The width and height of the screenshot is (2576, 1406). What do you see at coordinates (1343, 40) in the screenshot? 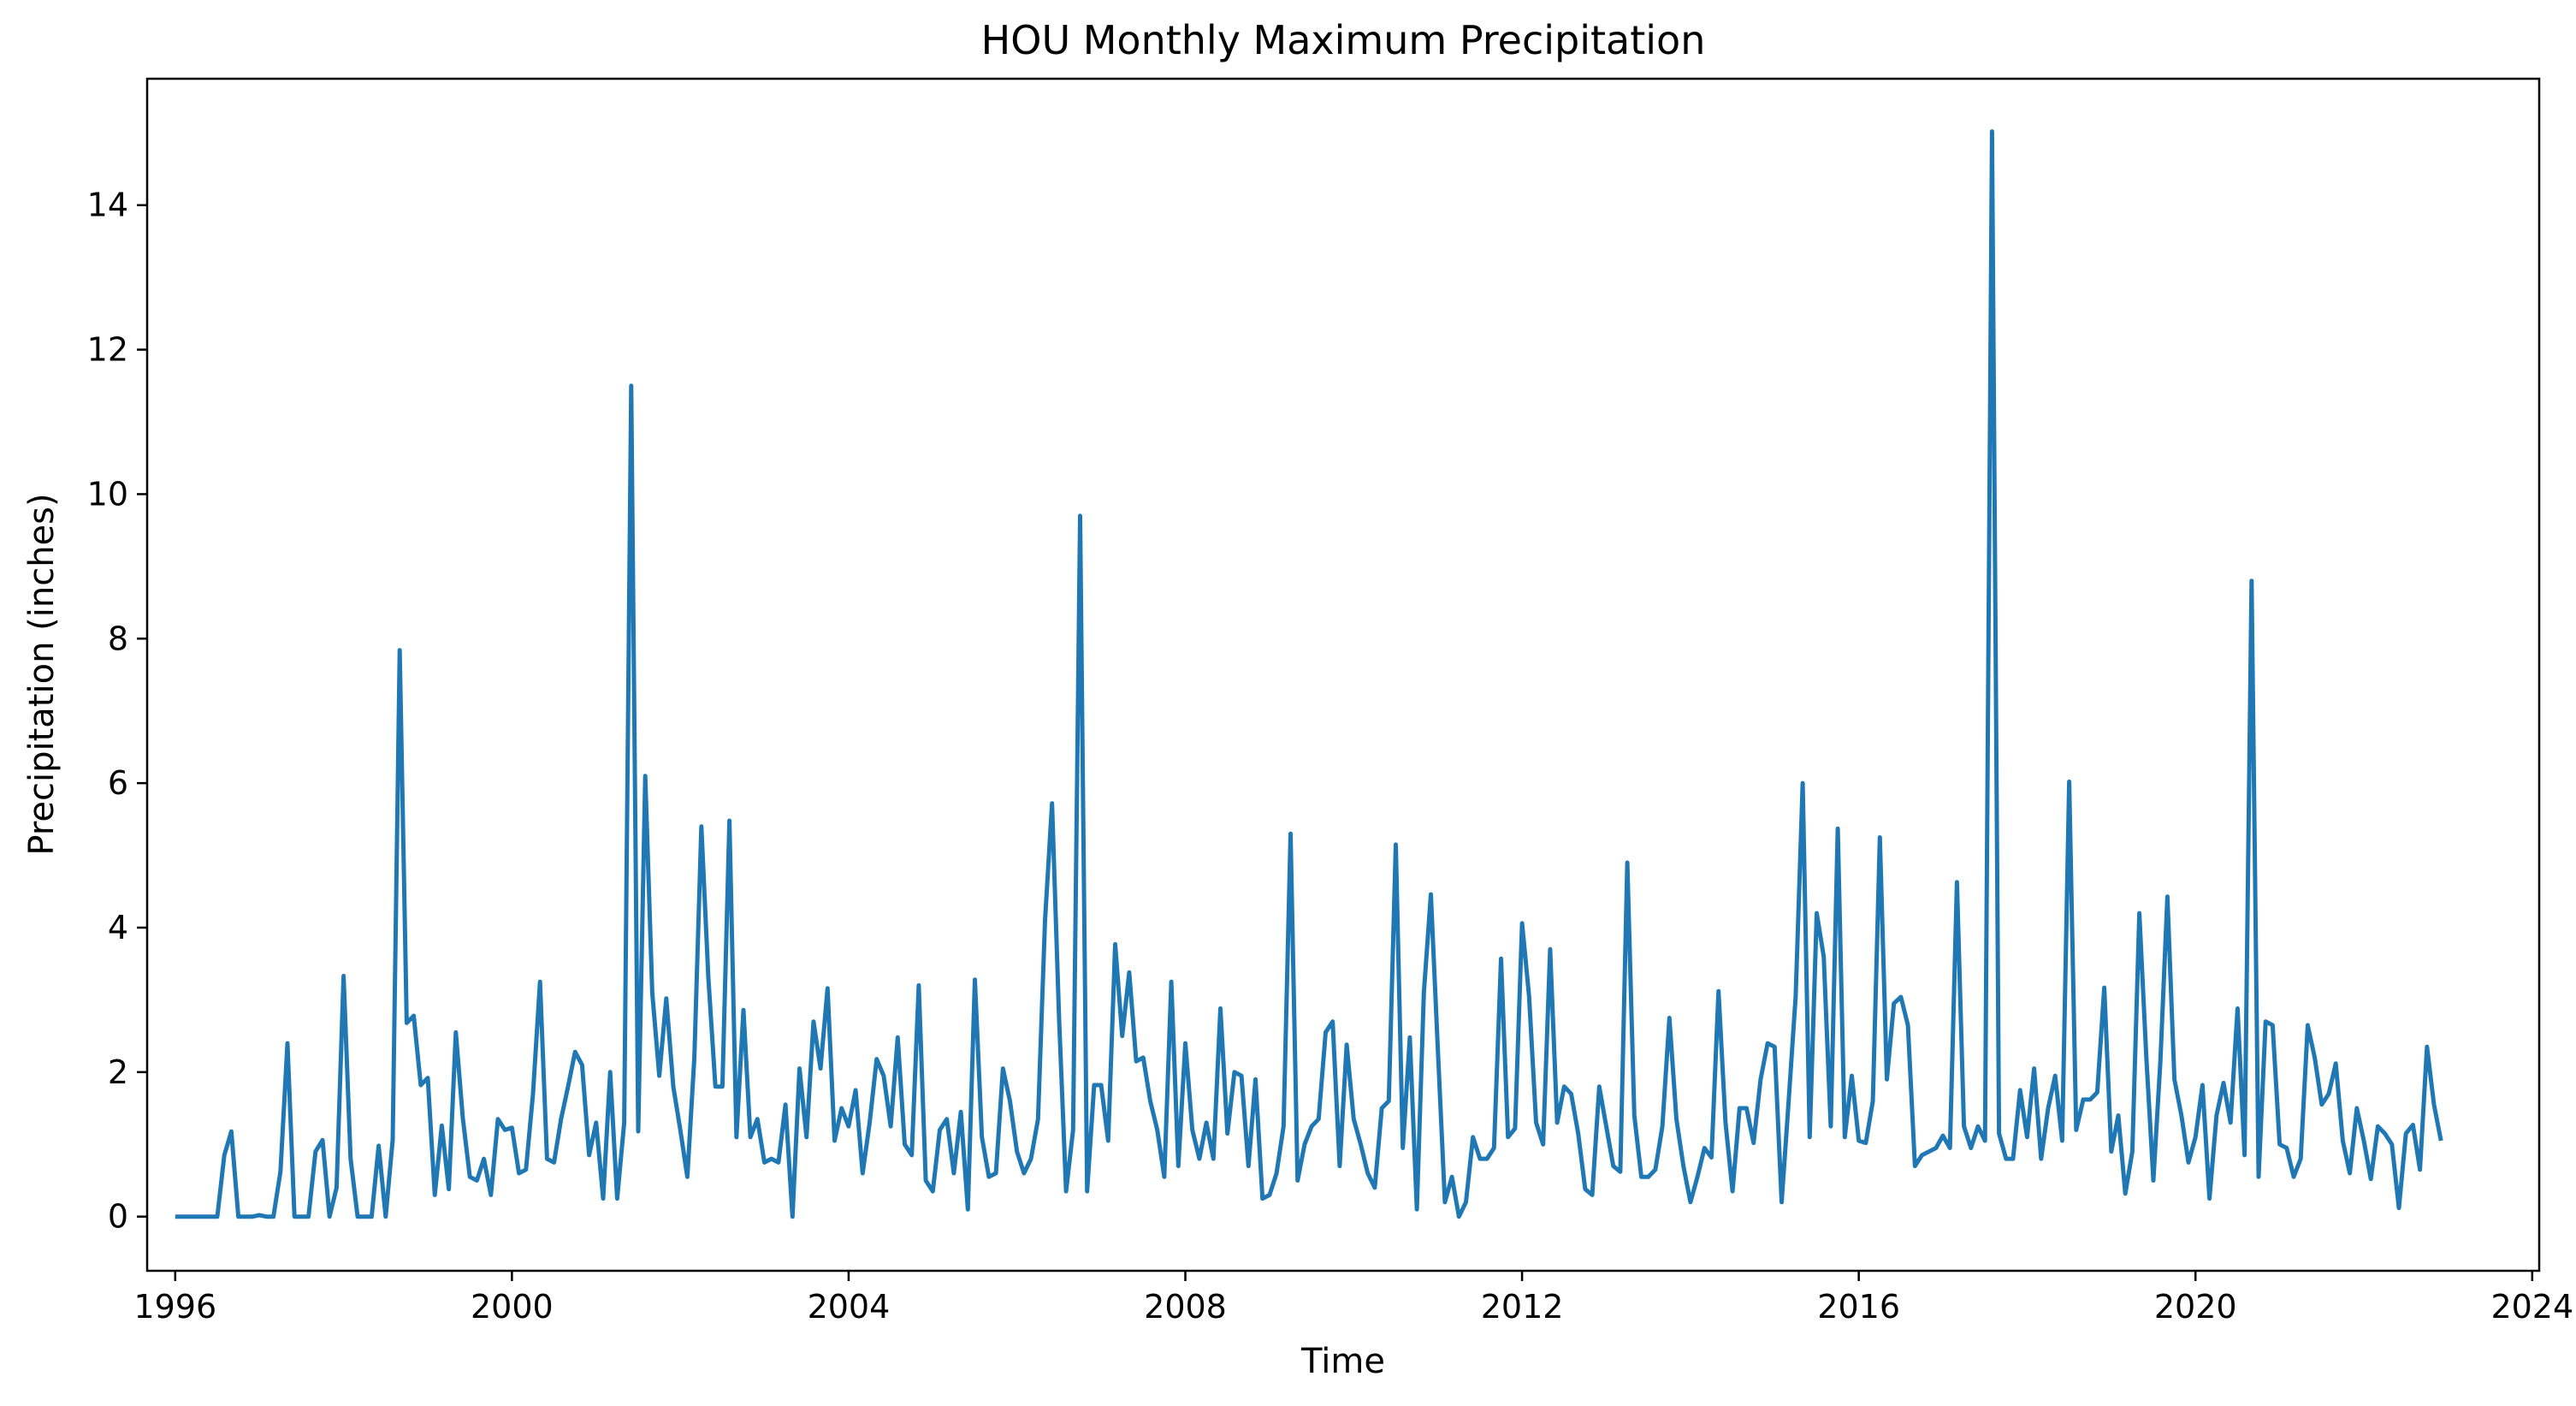
I see `chart-title: HOU Monthly Maximum Precipitation` at bounding box center [1343, 40].